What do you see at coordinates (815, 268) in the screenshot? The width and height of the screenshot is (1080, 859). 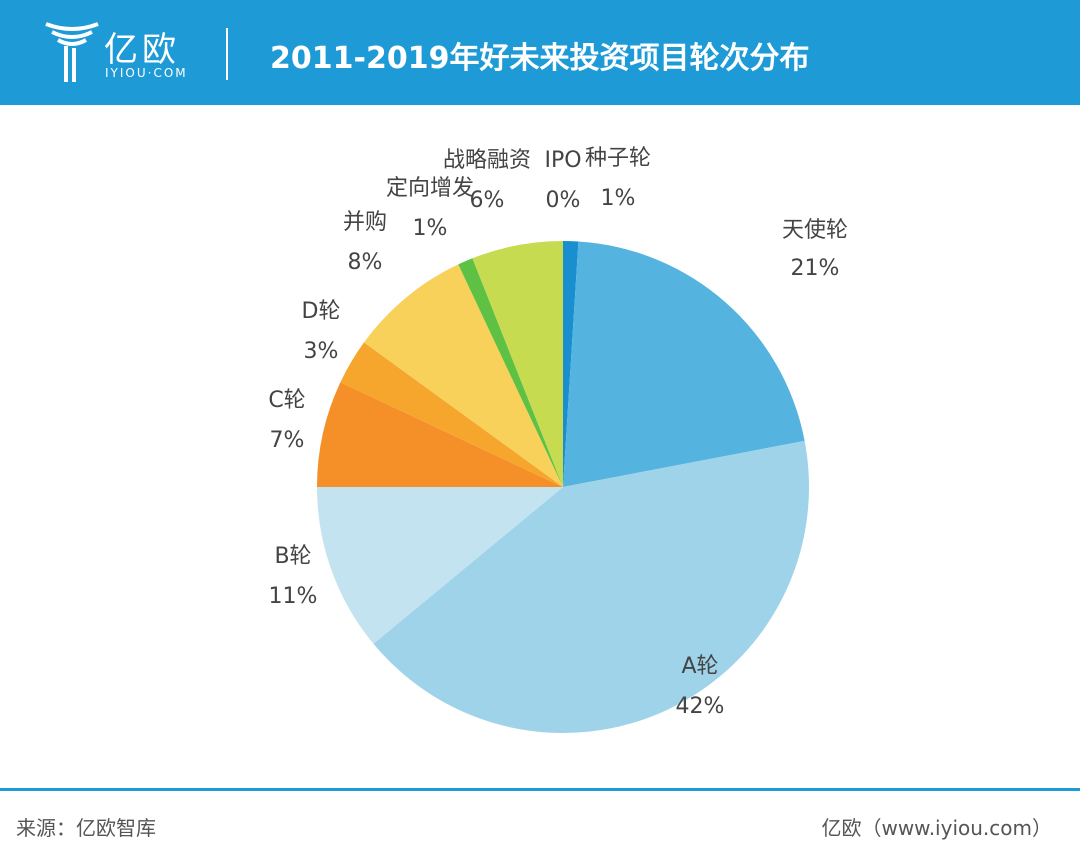 I see `slice-value-label-1: 21%` at bounding box center [815, 268].